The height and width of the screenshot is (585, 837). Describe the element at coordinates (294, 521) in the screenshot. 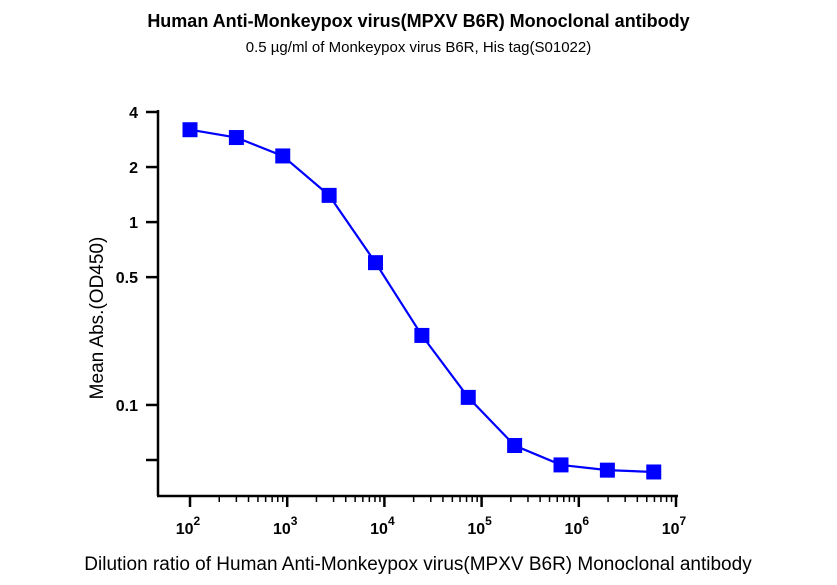

I see `x-tick-exponent: 3` at that location.